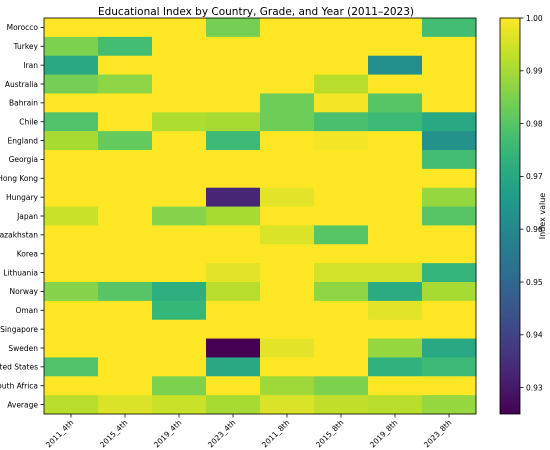  Describe the element at coordinates (542, 216) in the screenshot. I see `colorbar-label: Index value` at that location.